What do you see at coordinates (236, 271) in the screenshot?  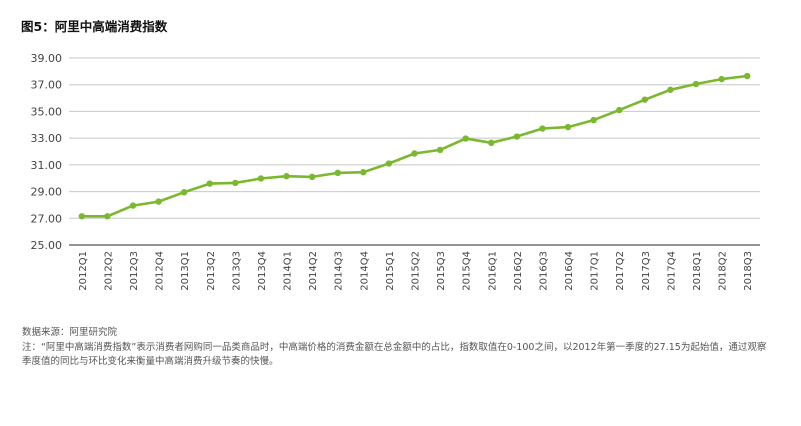 I see `x-tick-label: 2013Q3` at bounding box center [236, 271].